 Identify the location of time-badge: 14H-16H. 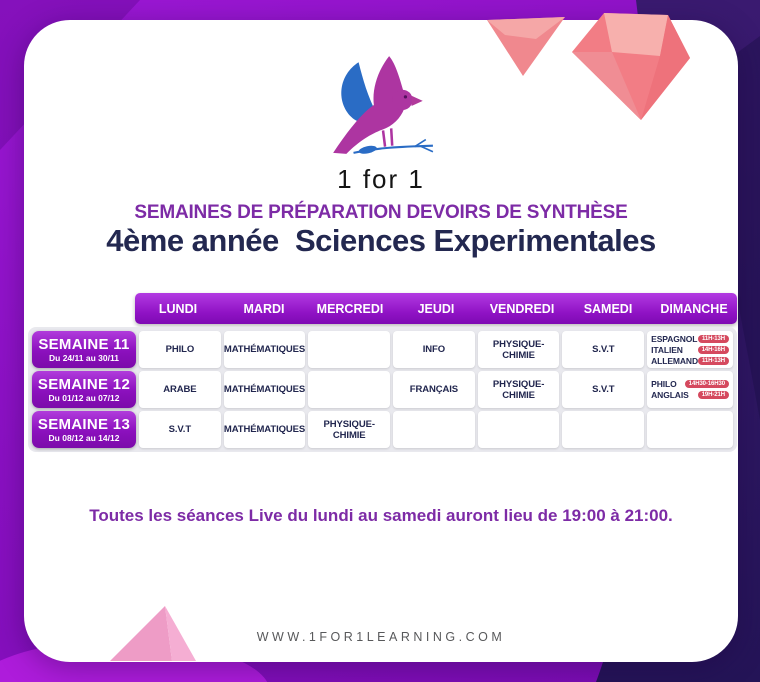
(713, 349).